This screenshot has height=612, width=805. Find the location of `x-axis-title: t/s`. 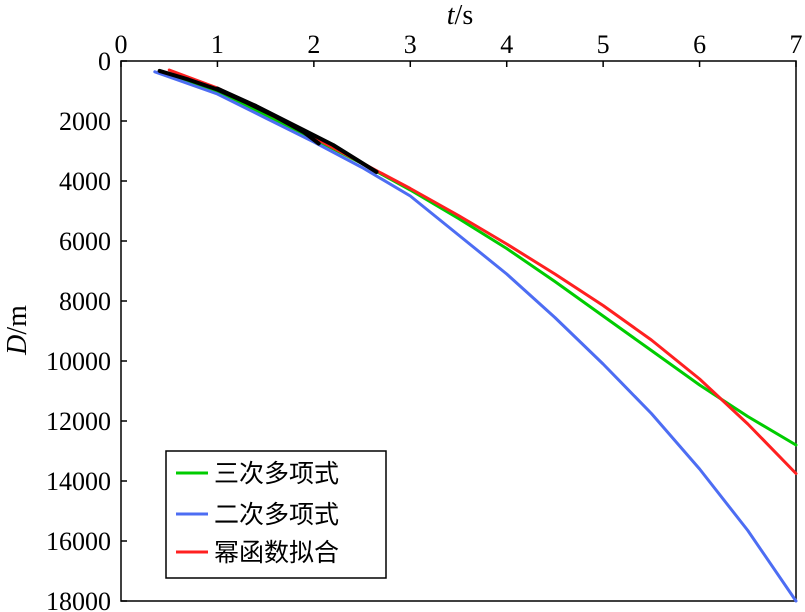

x-axis-title: t/s is located at coordinates (460, 15).